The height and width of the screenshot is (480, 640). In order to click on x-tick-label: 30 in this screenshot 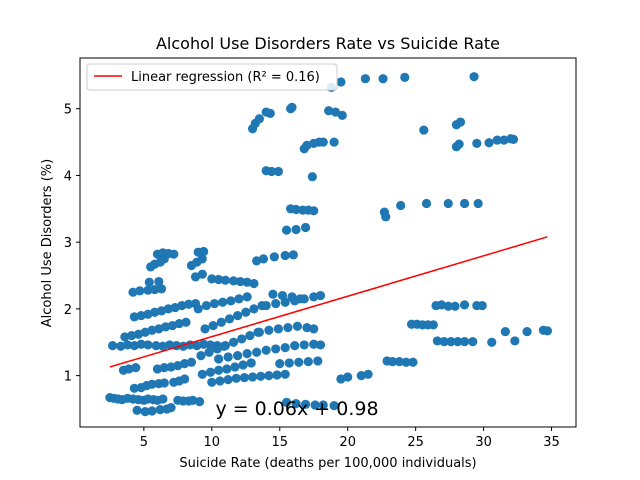, I will do `click(483, 442)`.